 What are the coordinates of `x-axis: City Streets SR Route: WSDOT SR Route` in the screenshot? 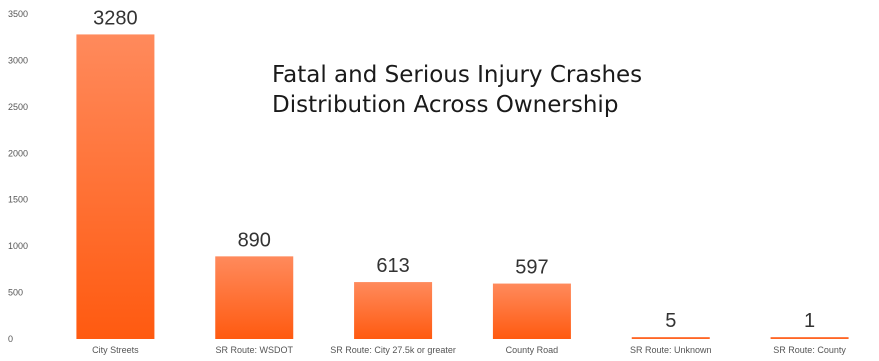 It's located at (469, 350).